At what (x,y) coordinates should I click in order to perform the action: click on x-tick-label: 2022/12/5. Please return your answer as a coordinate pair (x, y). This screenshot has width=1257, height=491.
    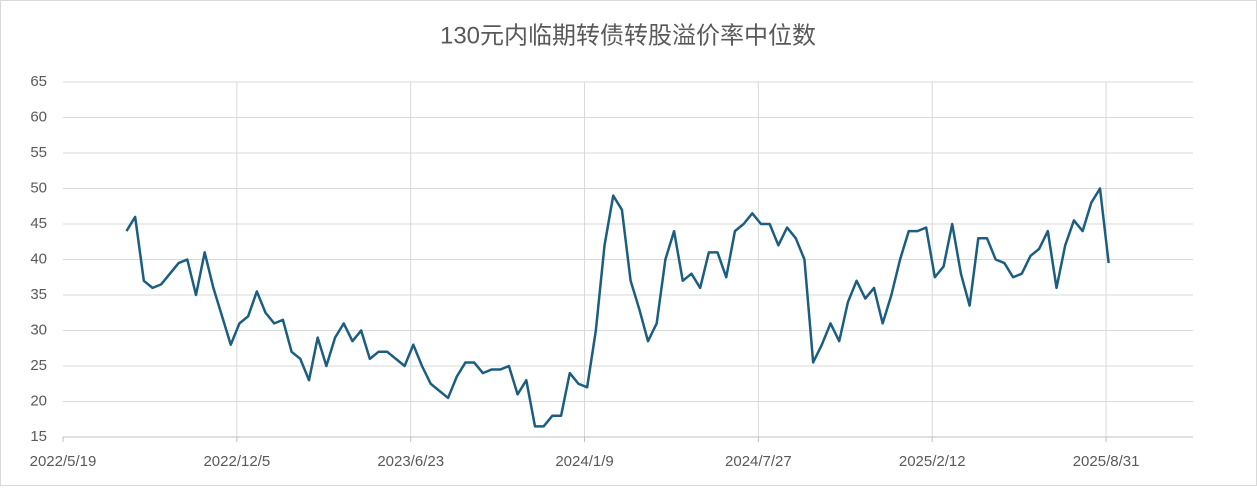
    Looking at the image, I should click on (236, 461).